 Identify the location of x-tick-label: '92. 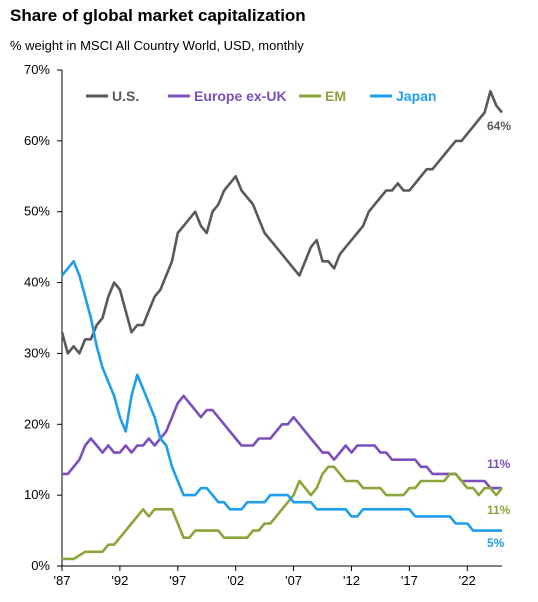
(119, 580).